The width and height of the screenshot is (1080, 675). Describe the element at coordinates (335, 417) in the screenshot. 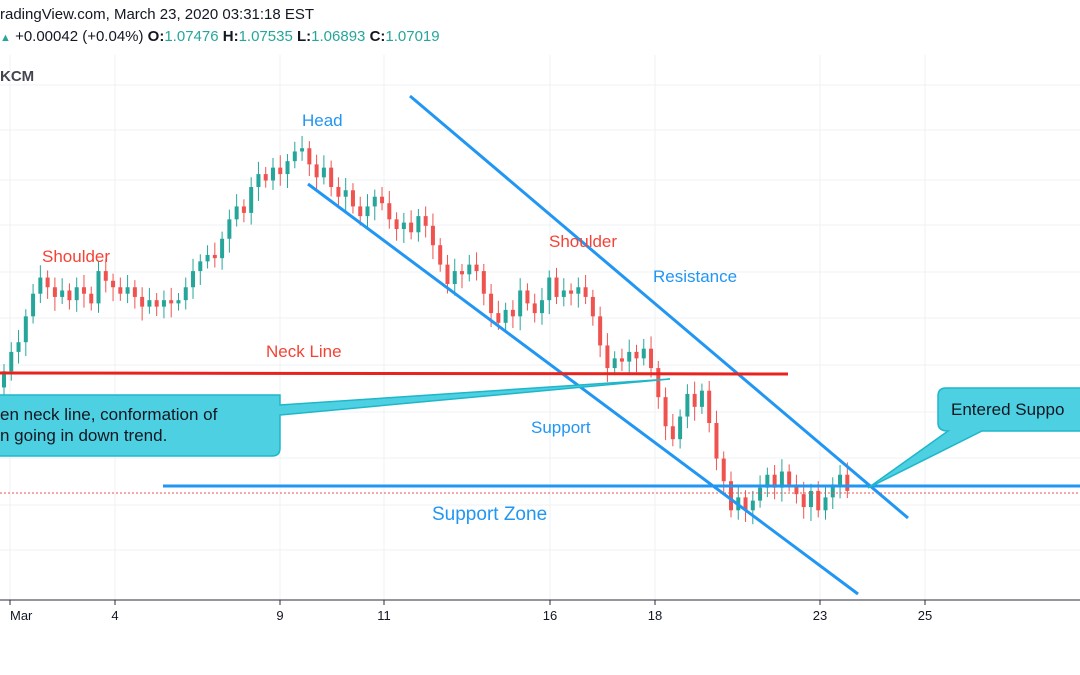

I see `callout-left-box` at that location.